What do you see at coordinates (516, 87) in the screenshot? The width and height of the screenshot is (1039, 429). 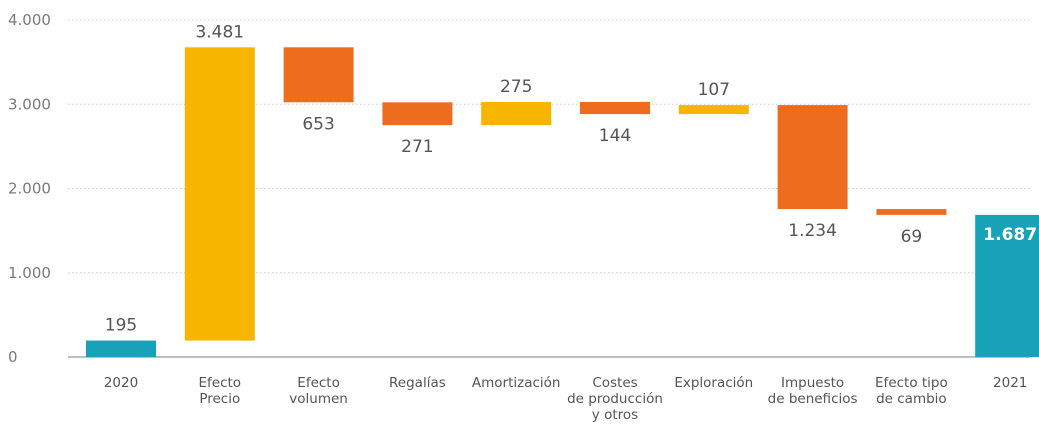 I see `data-label: 275` at bounding box center [516, 87].